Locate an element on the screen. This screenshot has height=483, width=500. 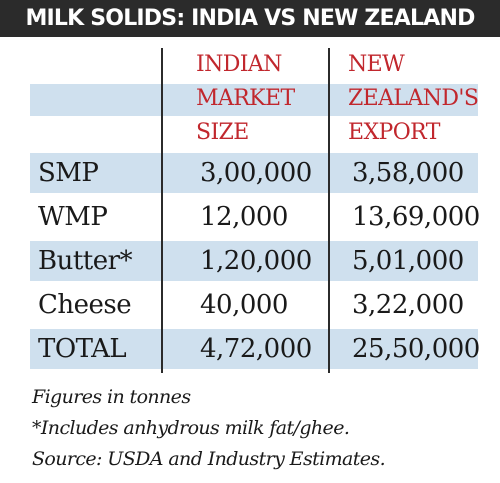
india-value: 40,000 is located at coordinates (244, 305).